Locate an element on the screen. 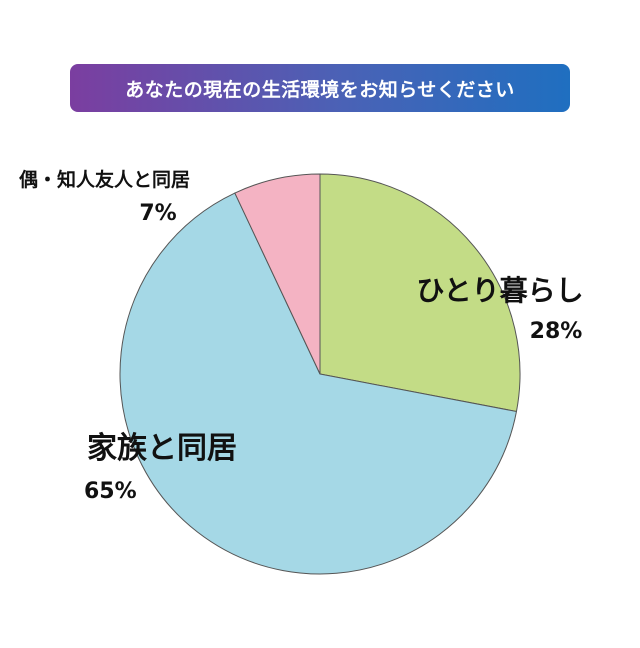  chart-title: あなたの現在の生活環境をお知らせください is located at coordinates (320, 89).